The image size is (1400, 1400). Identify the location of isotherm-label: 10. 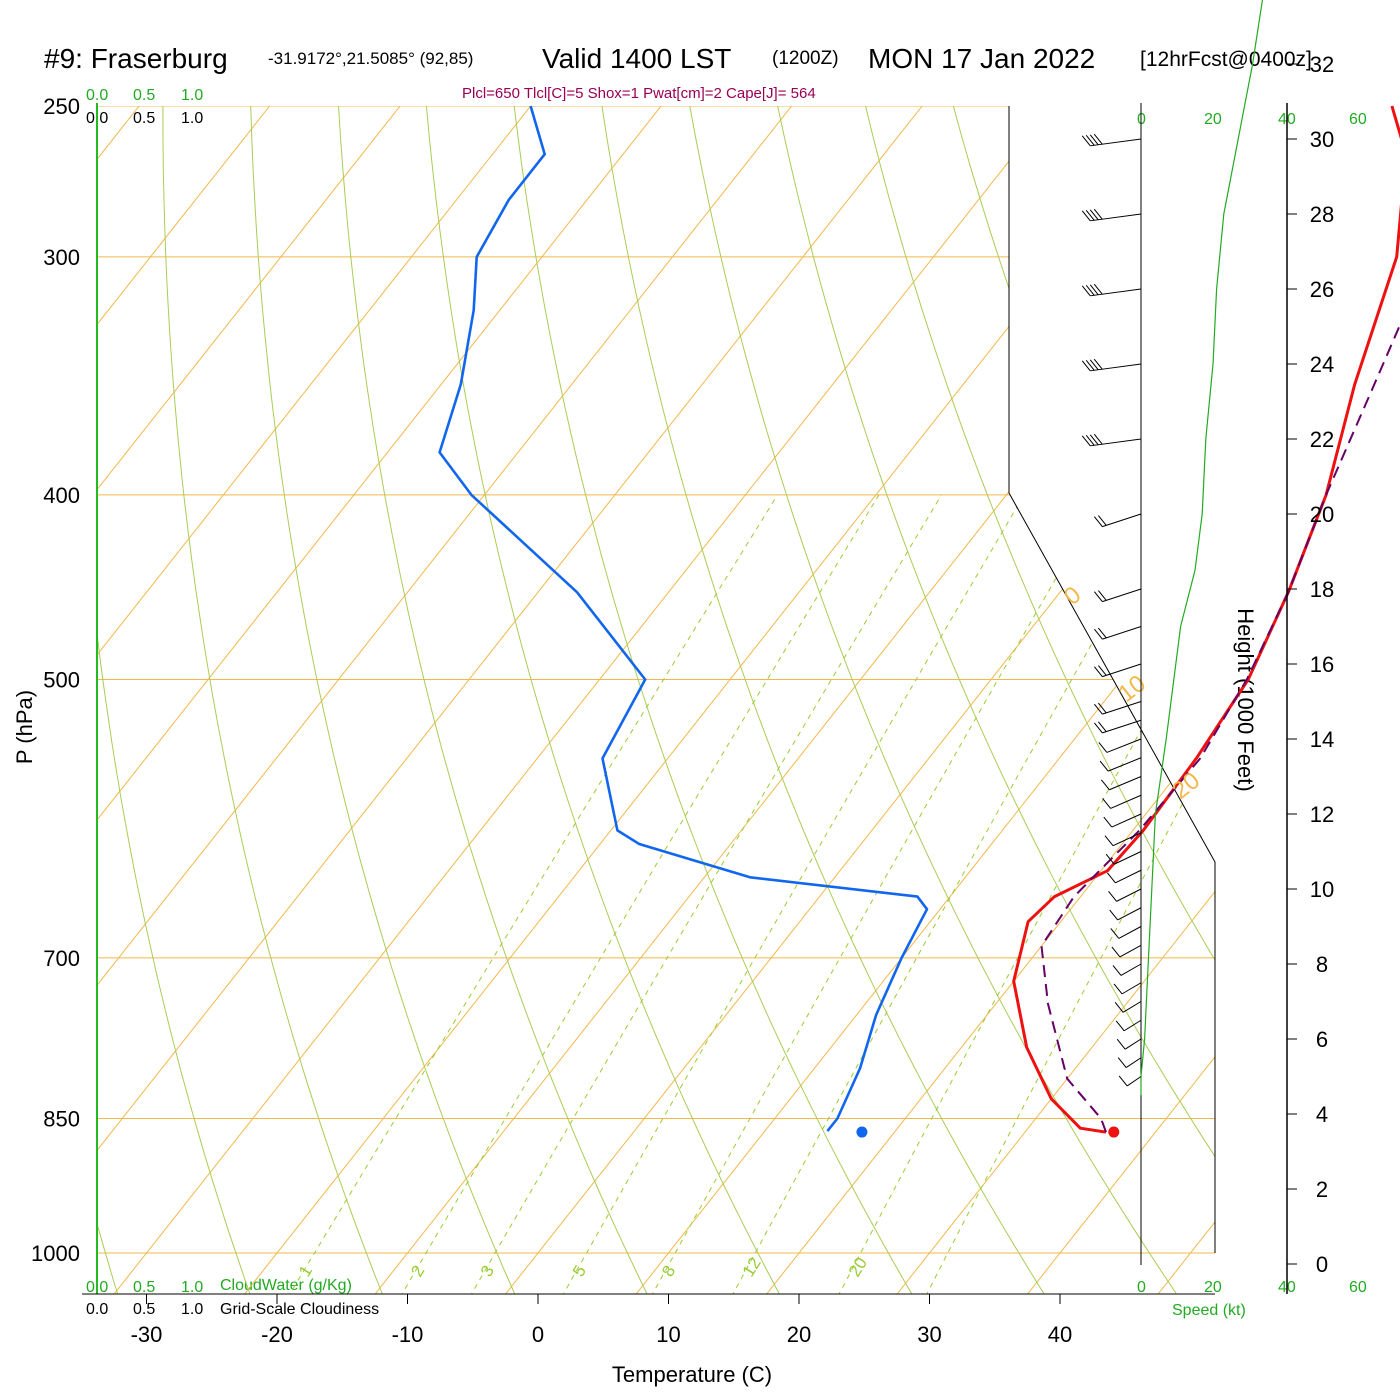
(1132, 689).